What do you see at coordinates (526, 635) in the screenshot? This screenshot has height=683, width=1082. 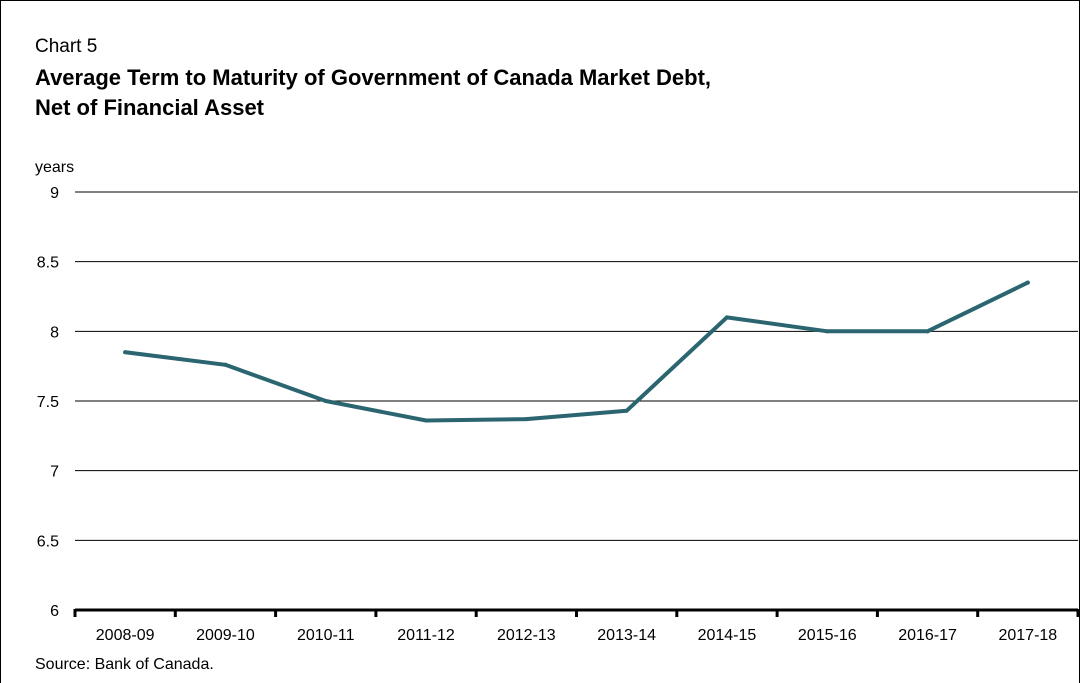 I see `x-tick-label: 2012-13` at bounding box center [526, 635].